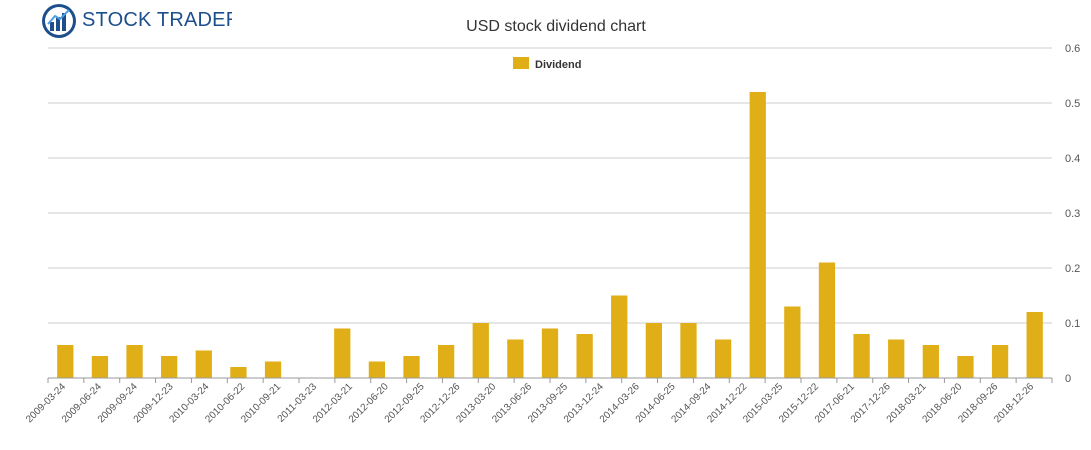  I want to click on y-tick-label: 0, so click(1068, 379).